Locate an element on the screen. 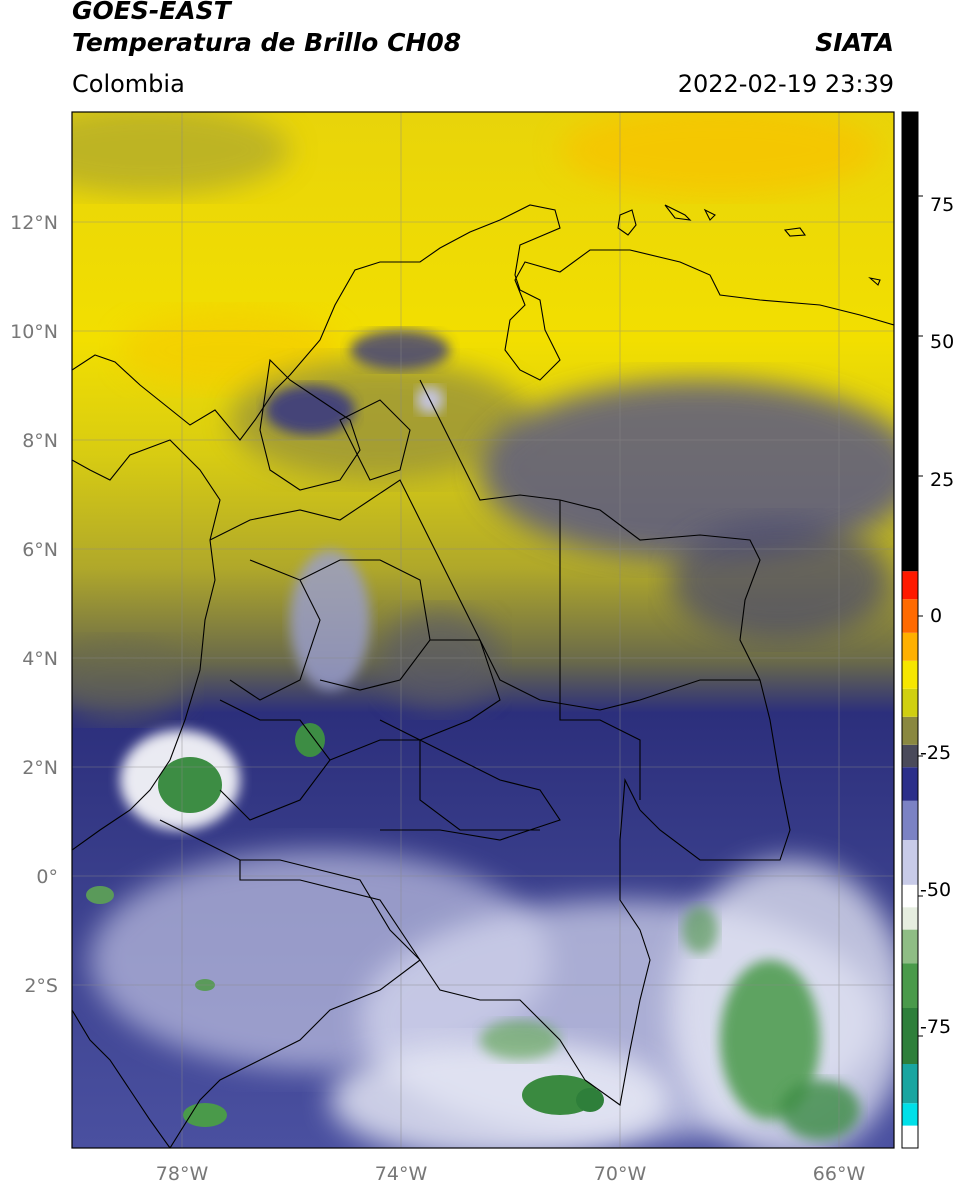 The height and width of the screenshot is (1190, 966). colorbar-tick-label: -50 is located at coordinates (935, 890).